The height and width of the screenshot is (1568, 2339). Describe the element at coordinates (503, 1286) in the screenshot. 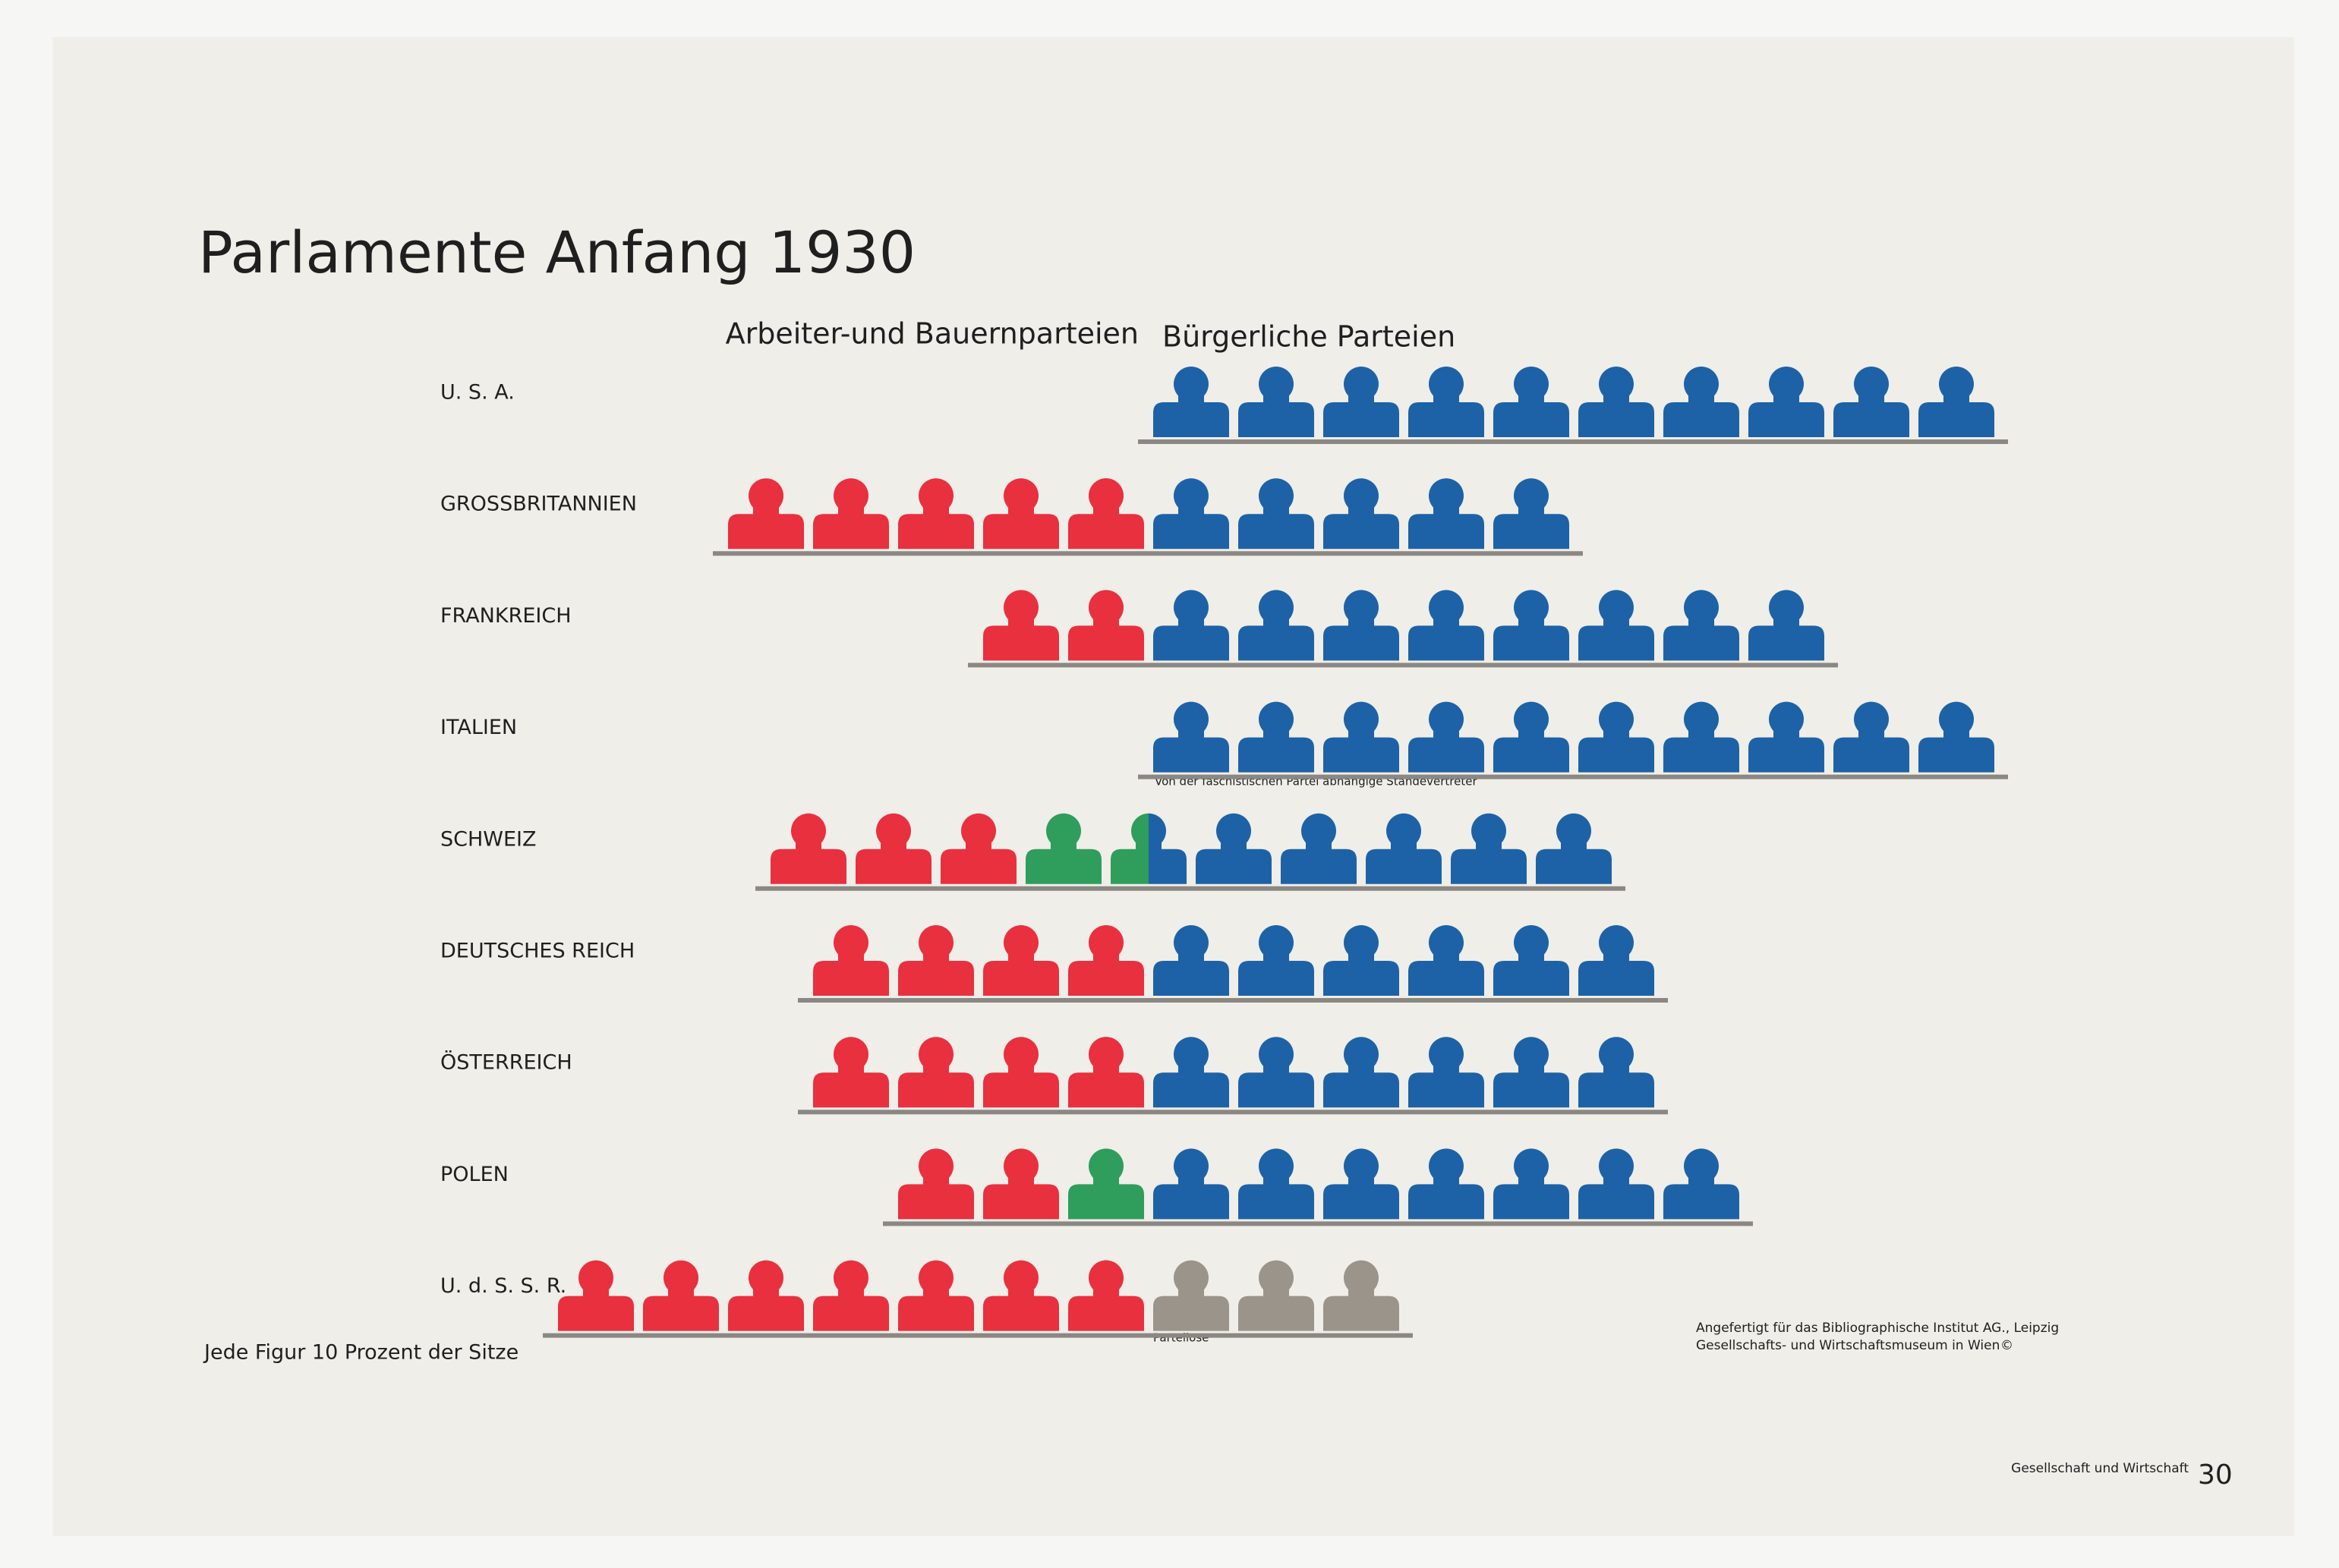

I see `category-label: U. d. S. S. R.` at that location.